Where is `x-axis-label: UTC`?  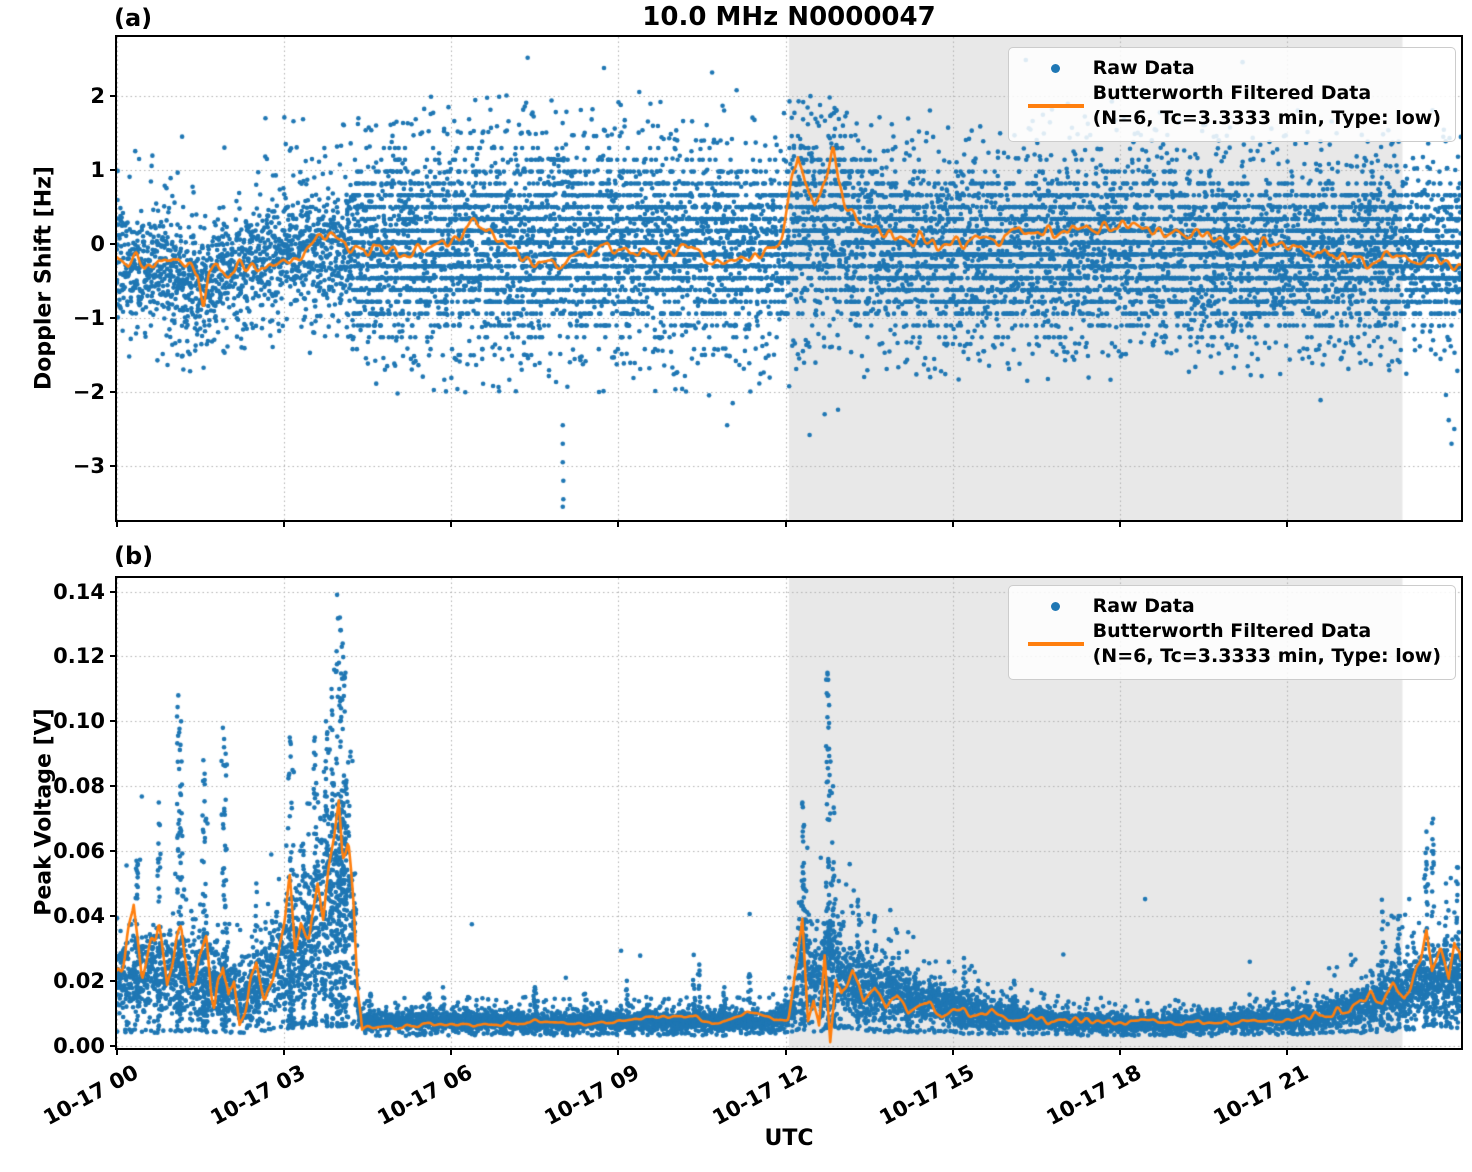
x-axis-label: UTC is located at coordinates (789, 1138).